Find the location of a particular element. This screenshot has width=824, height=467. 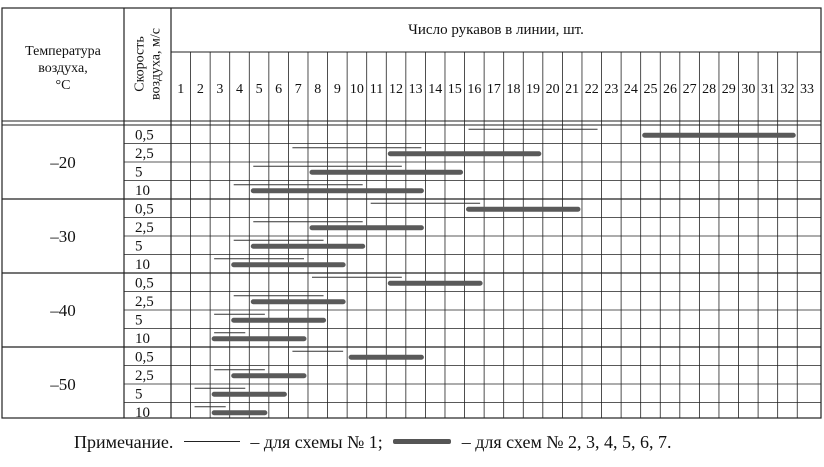

sleeve-number-label: 5 is located at coordinates (259, 89).